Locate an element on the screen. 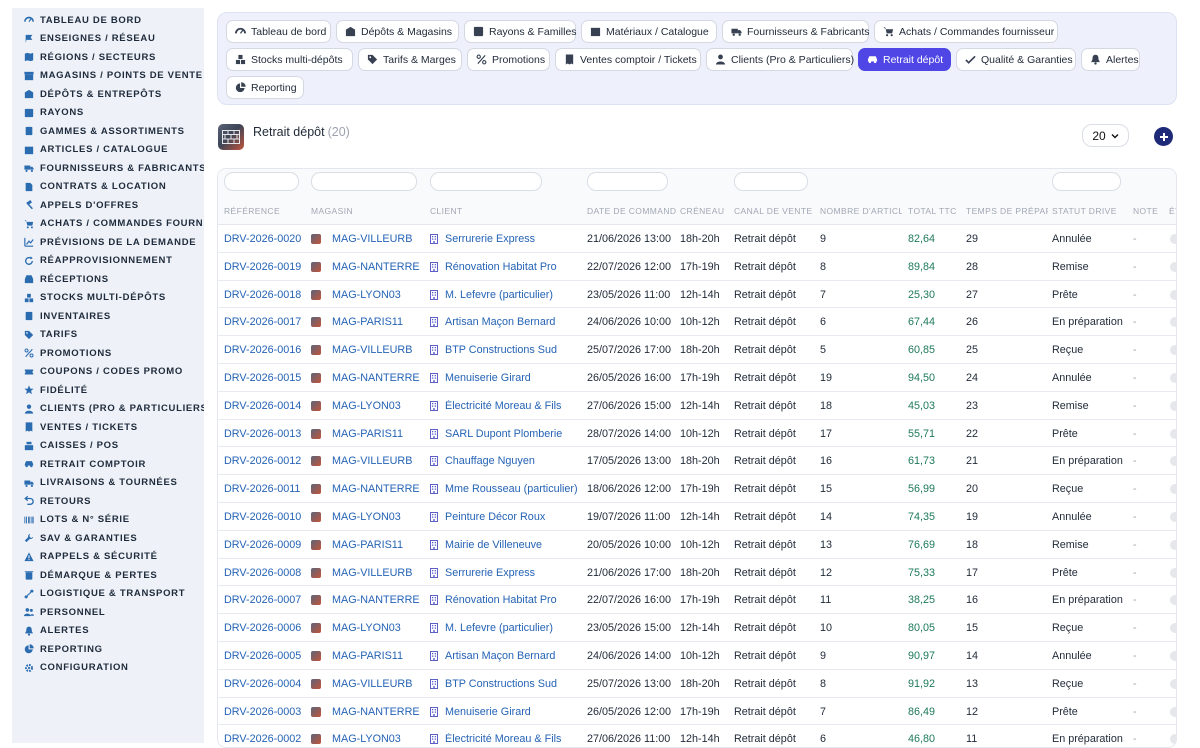  reference-link: DRV-2026-0019 is located at coordinates (263, 266).